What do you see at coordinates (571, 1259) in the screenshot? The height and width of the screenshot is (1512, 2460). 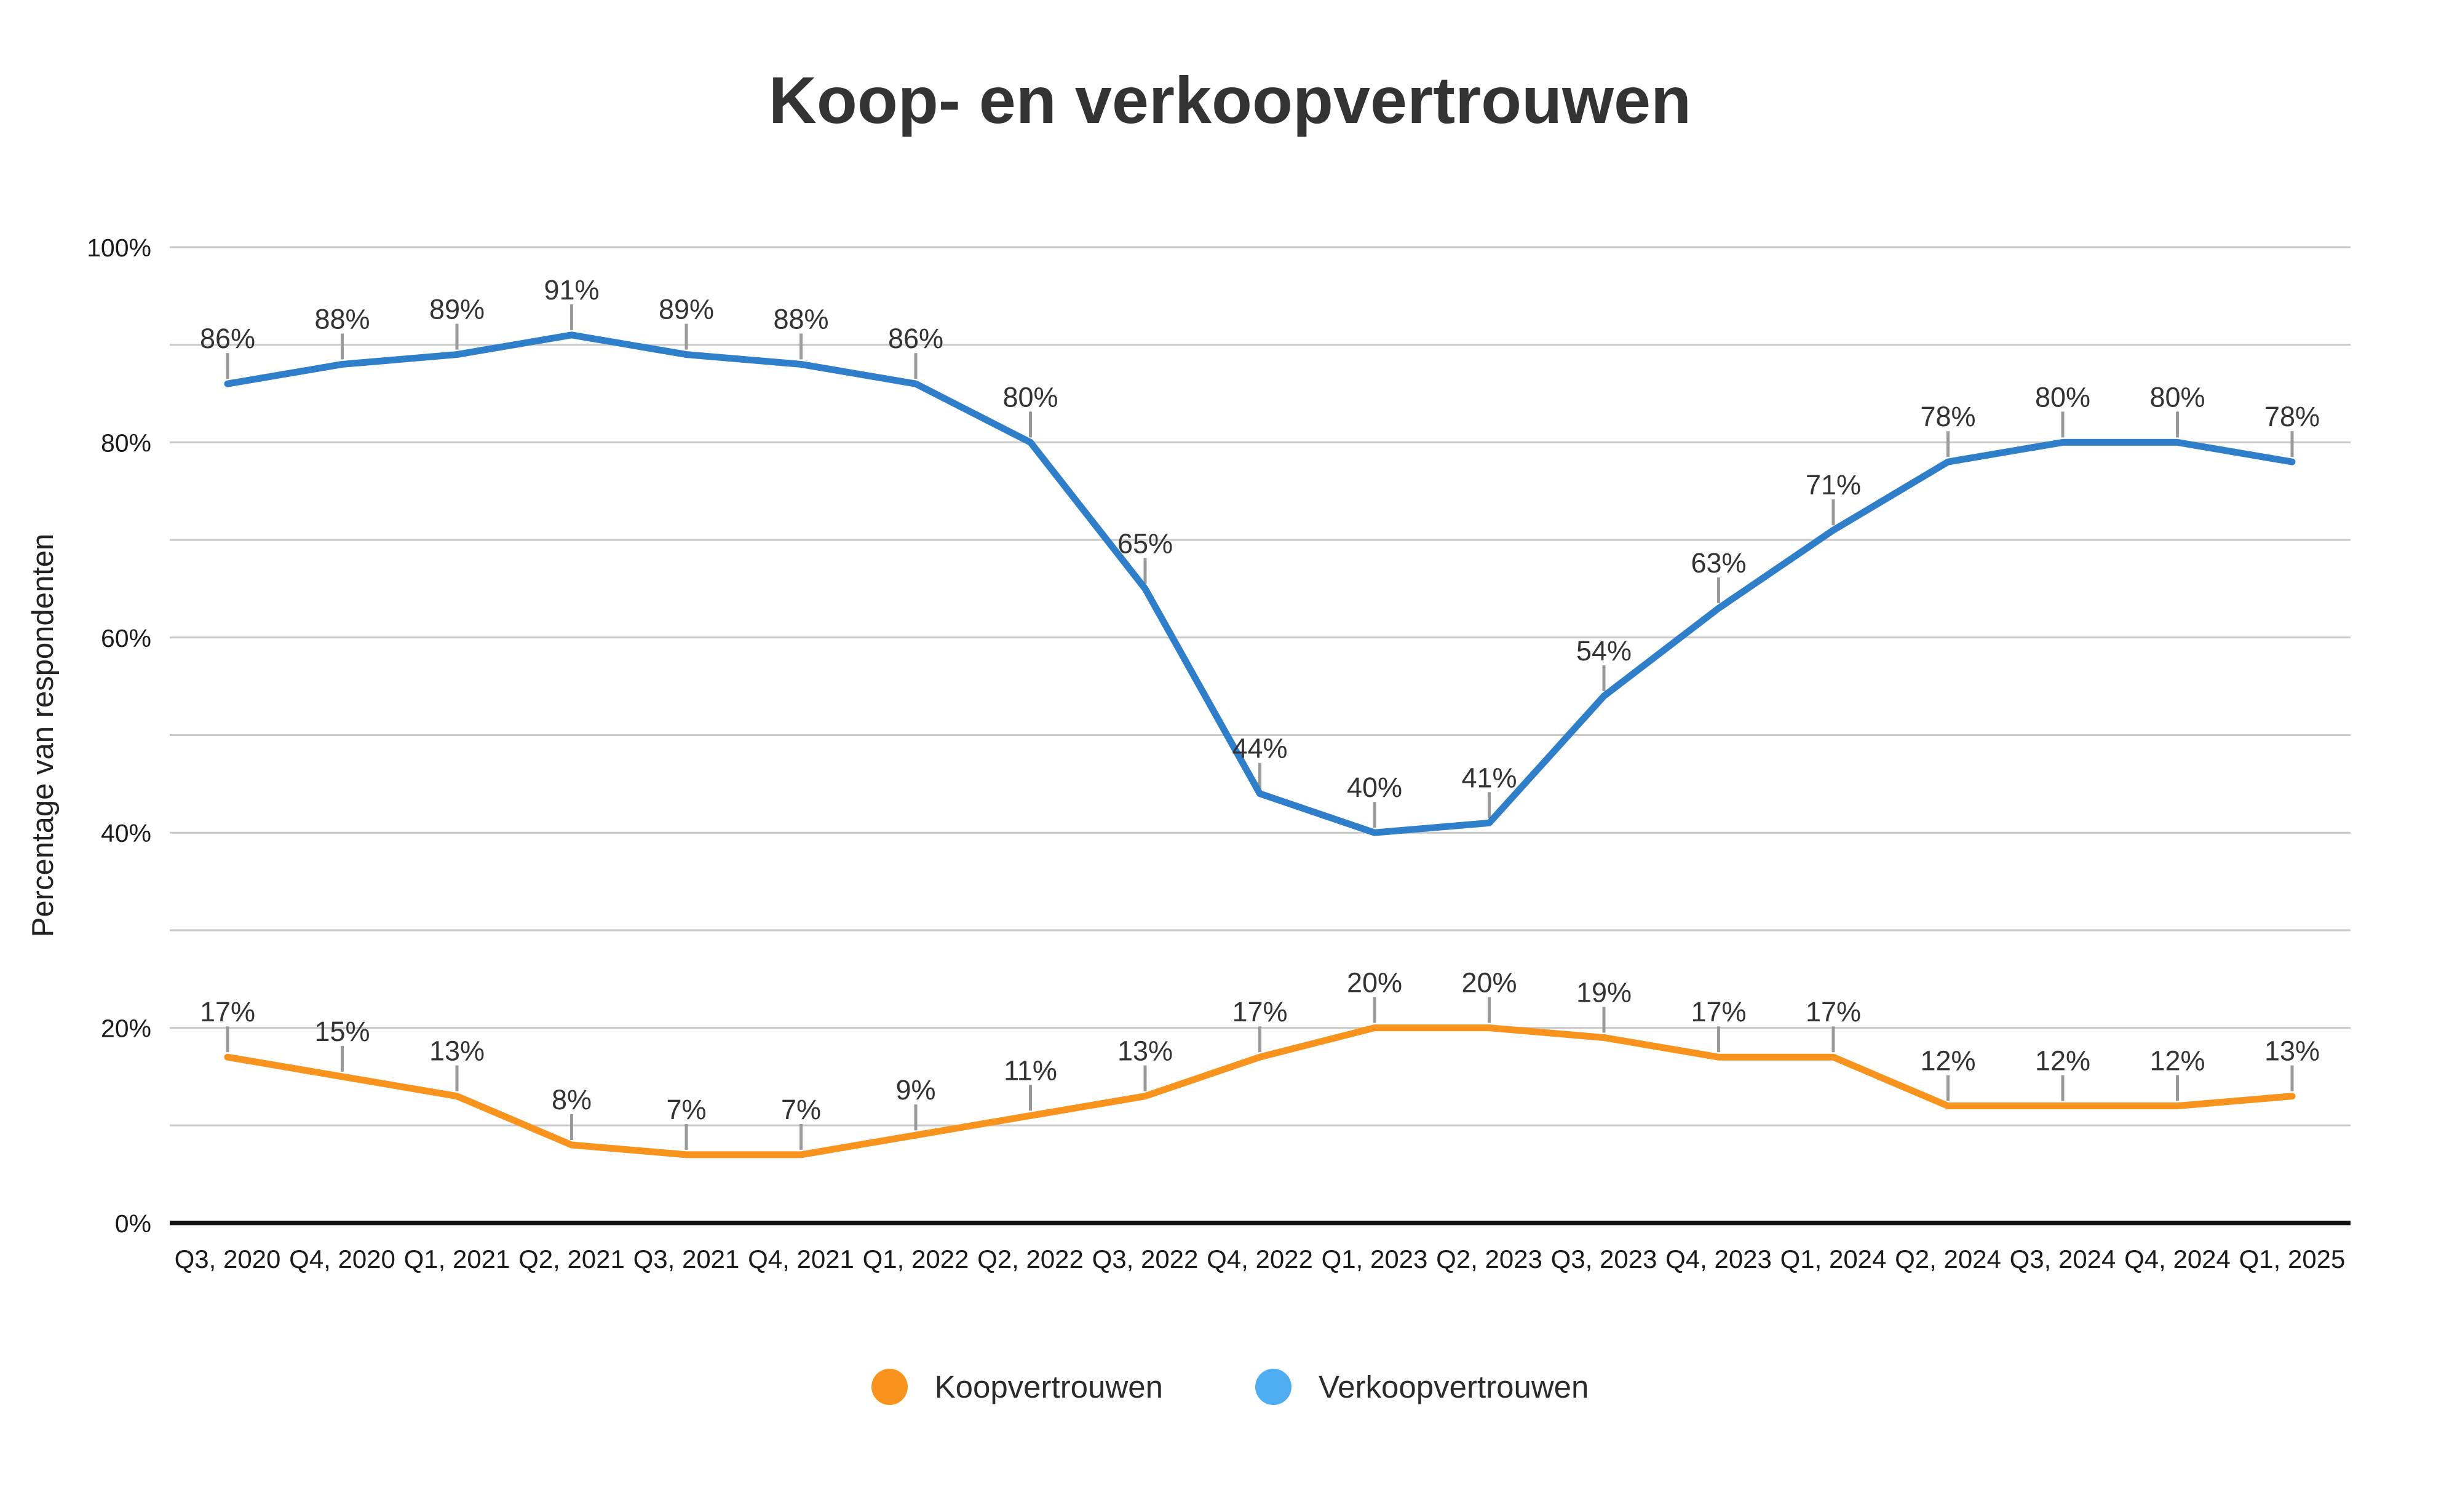 I see `x-tick-label: Q2, 2021` at bounding box center [571, 1259].